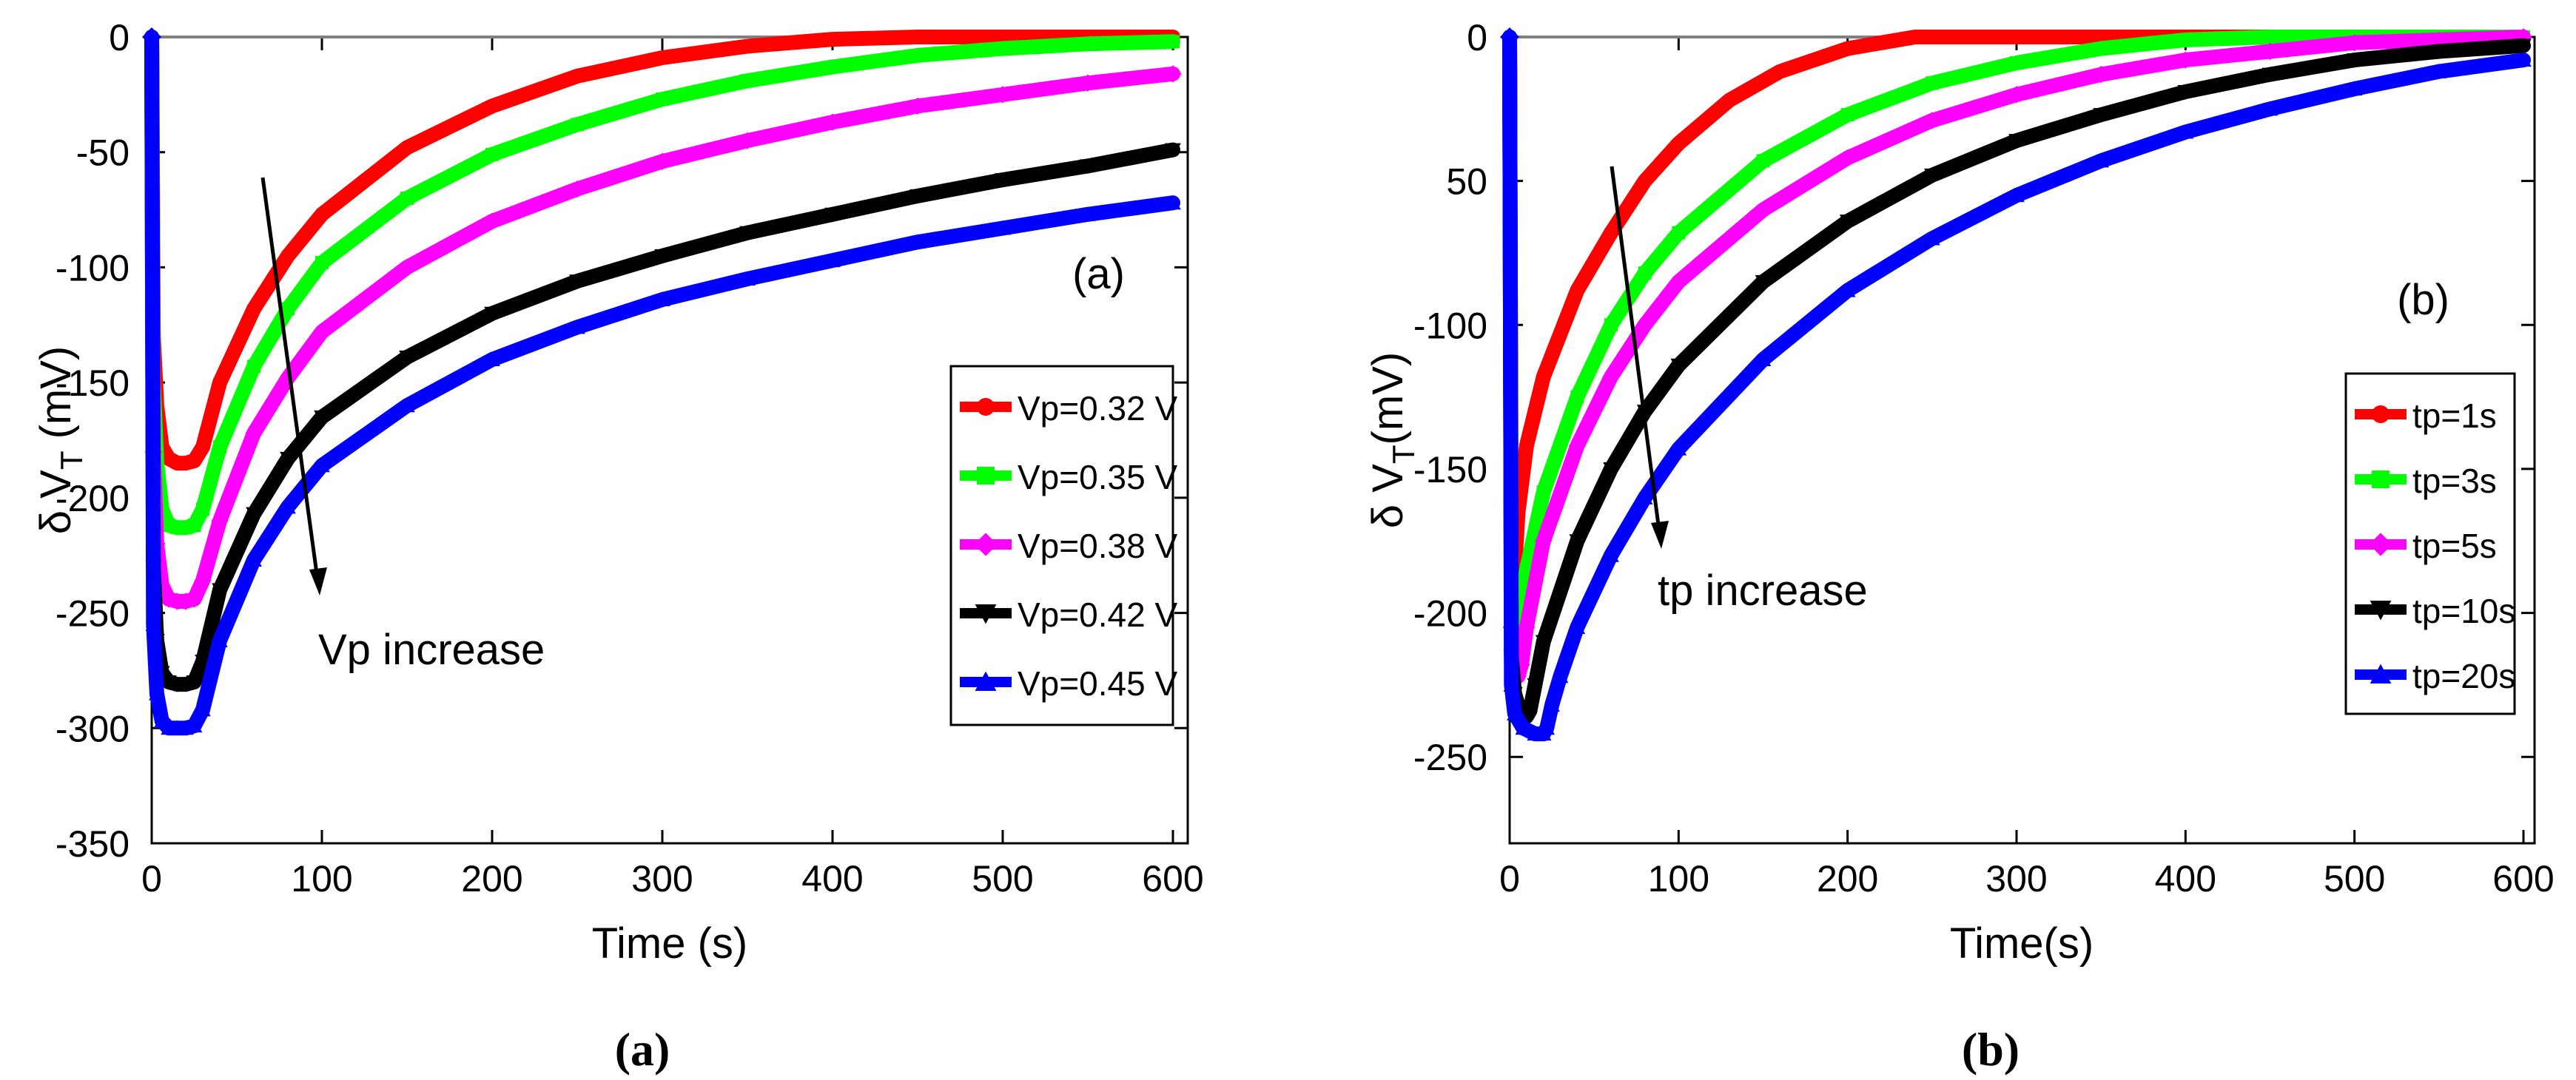 The height and width of the screenshot is (1080, 2576). I want to click on panel-label-b: (b), so click(2423, 300).